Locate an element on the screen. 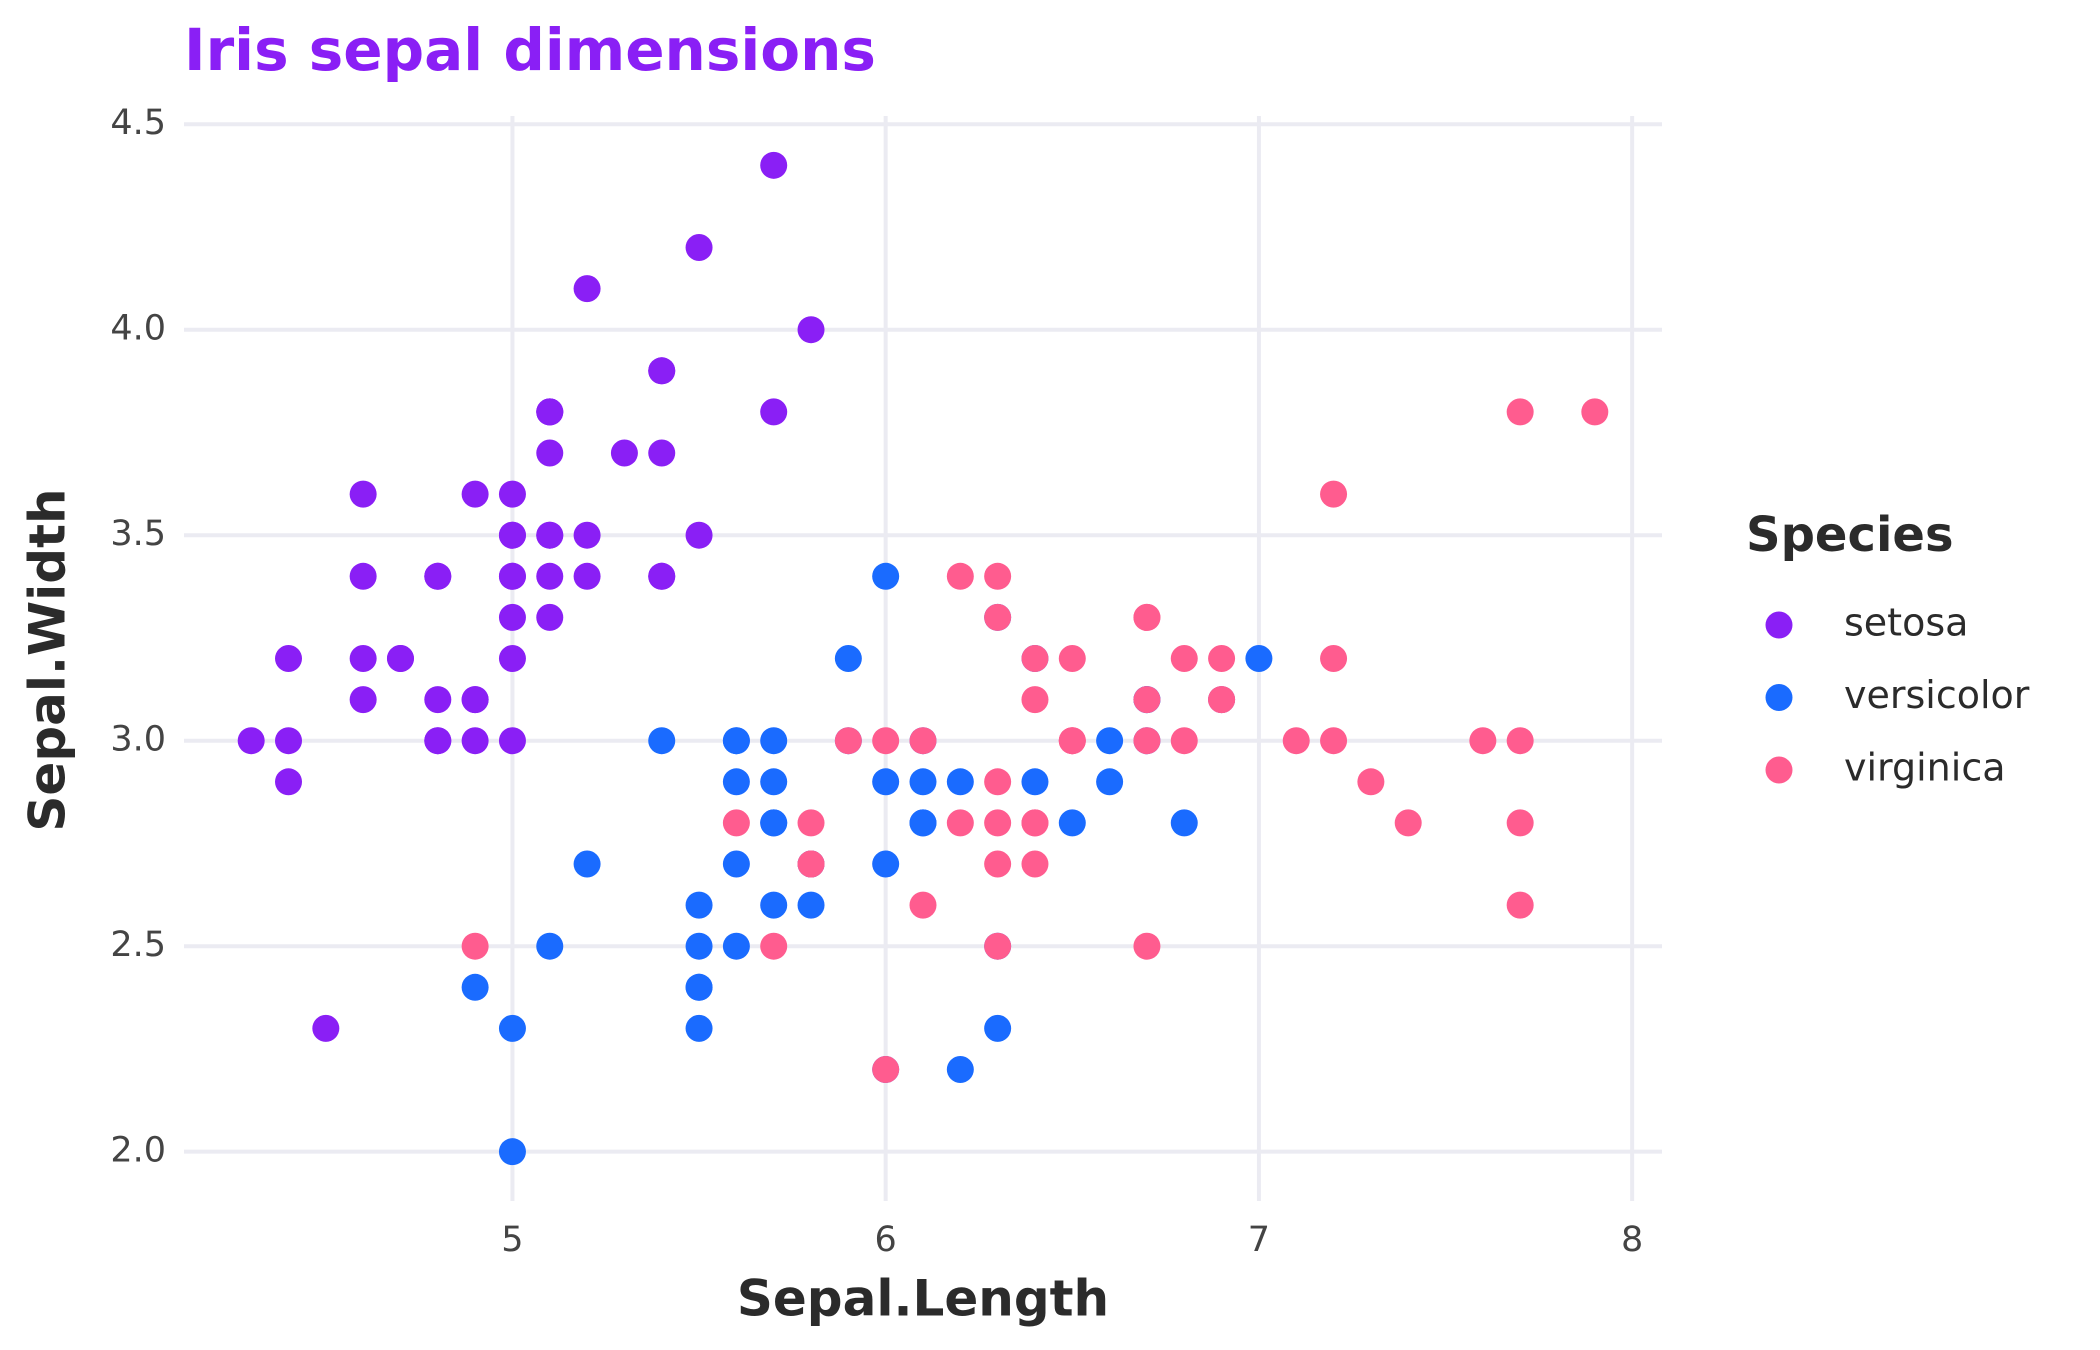  x-tick-label: 6 is located at coordinates (886, 1240).